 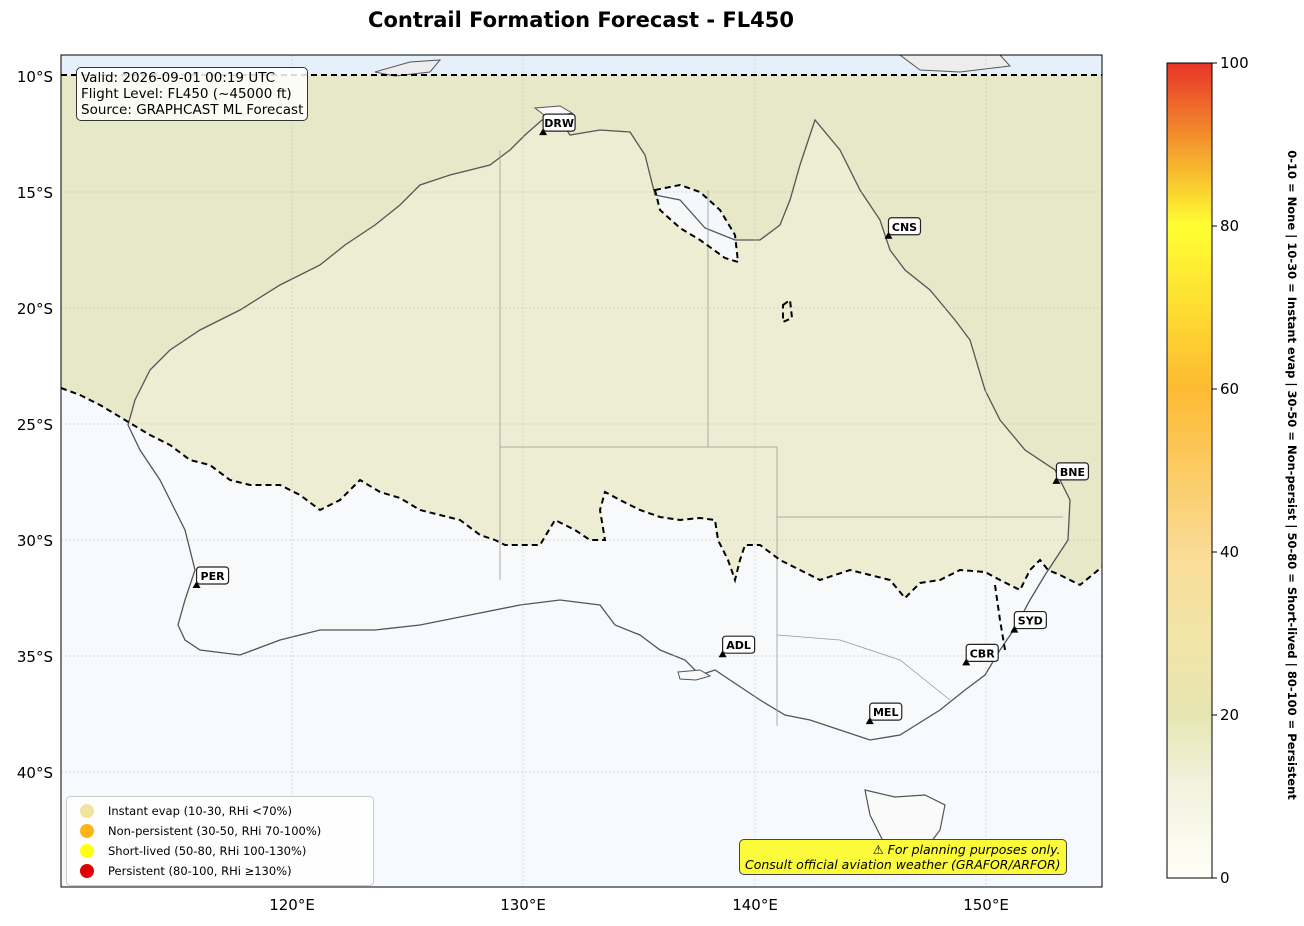 I want to click on colorbar-tick-label: 0, so click(x=1225, y=878).